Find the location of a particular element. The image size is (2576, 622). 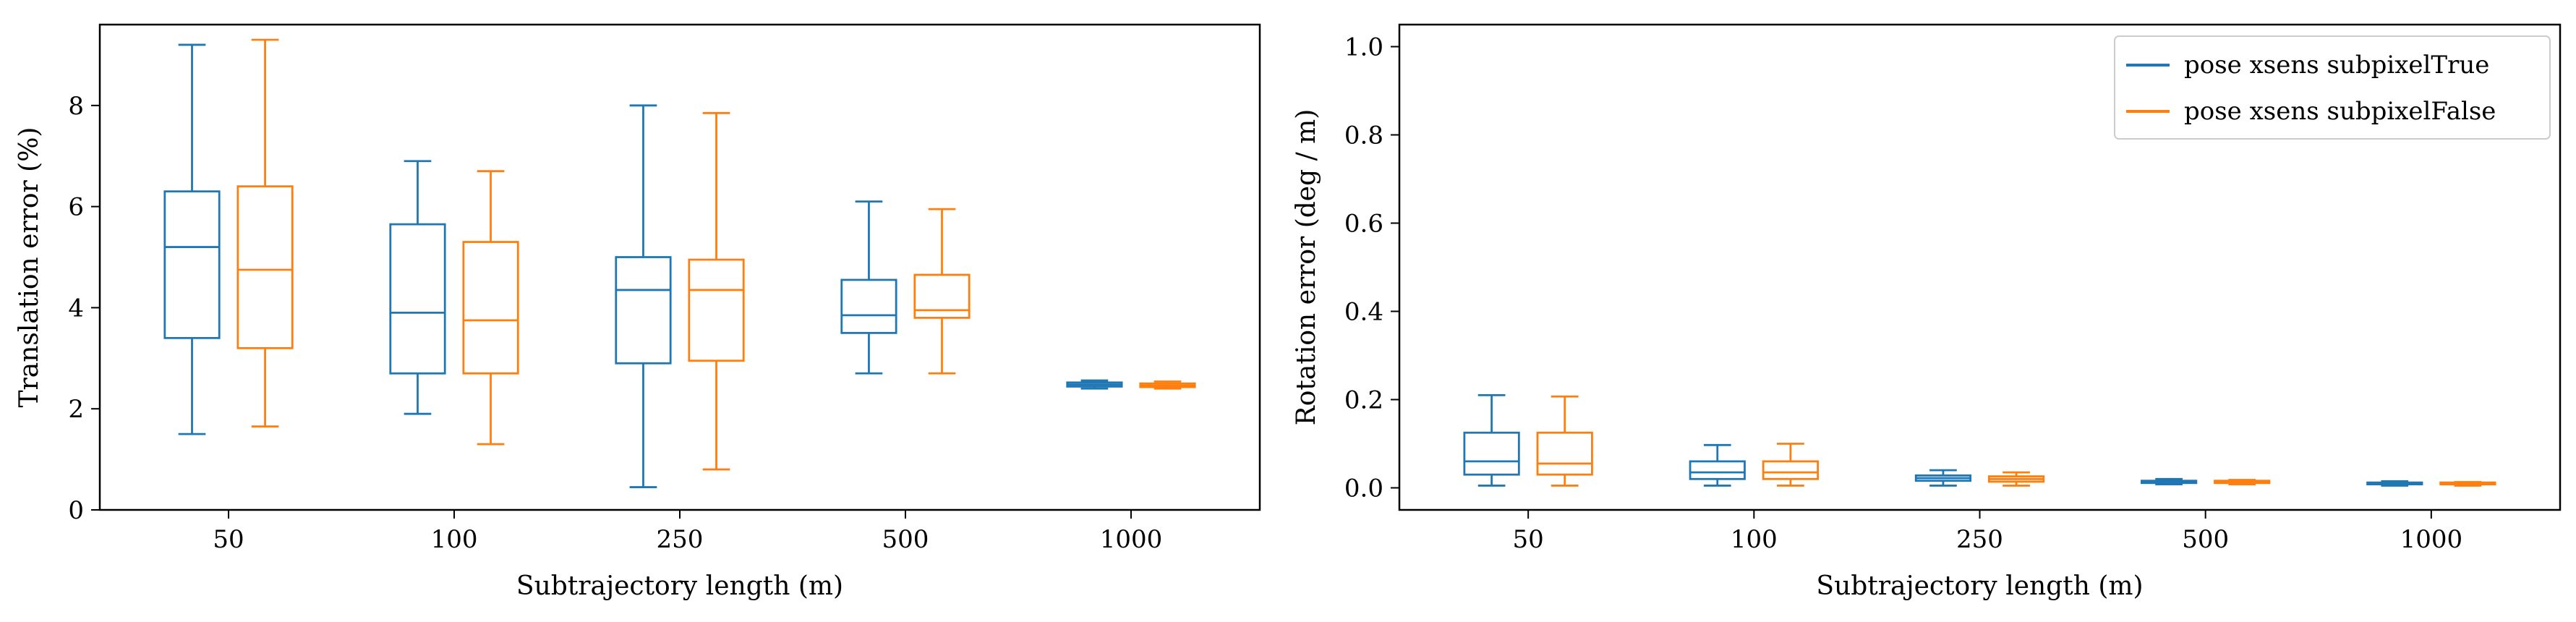

y-tick-label: 1.0 is located at coordinates (1363, 47).